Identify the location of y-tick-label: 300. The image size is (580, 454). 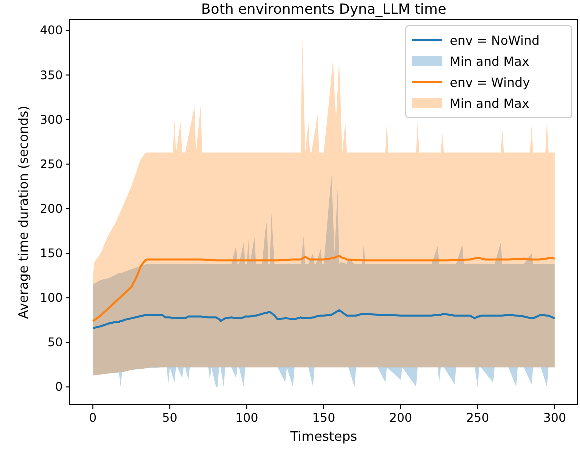
(51, 119).